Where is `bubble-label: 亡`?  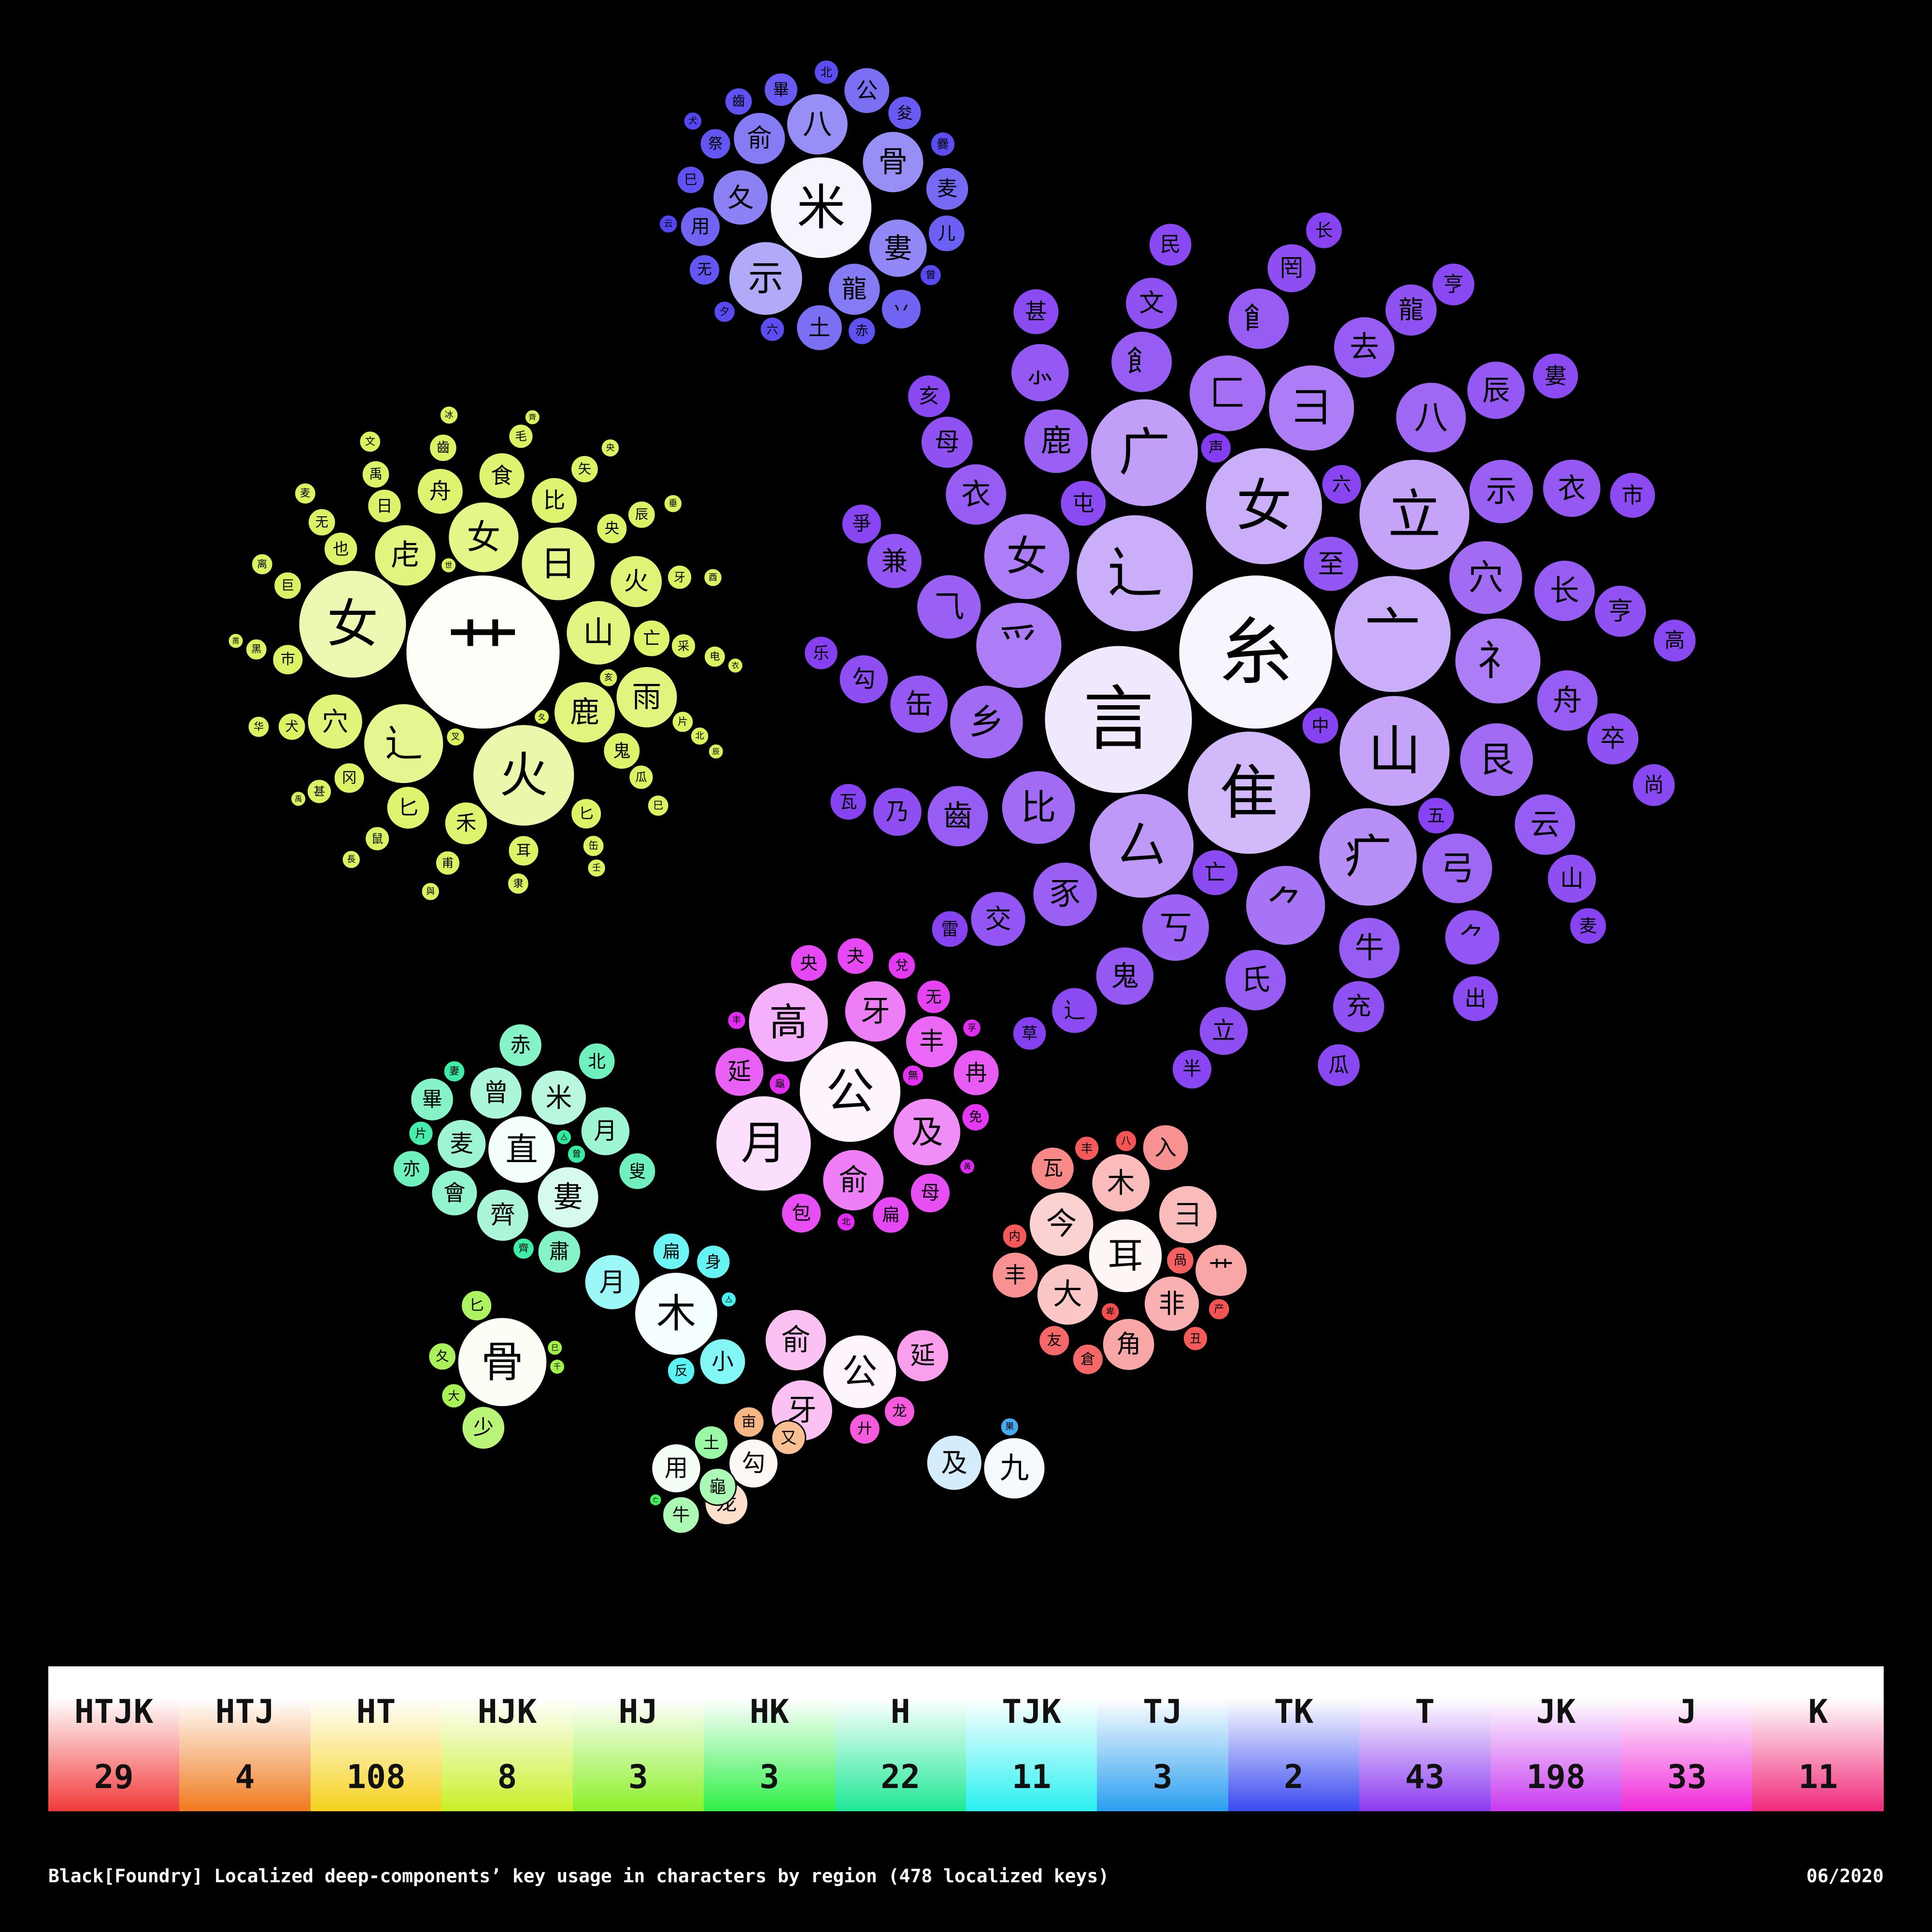
bubble-label: 亡 is located at coordinates (1215, 872).